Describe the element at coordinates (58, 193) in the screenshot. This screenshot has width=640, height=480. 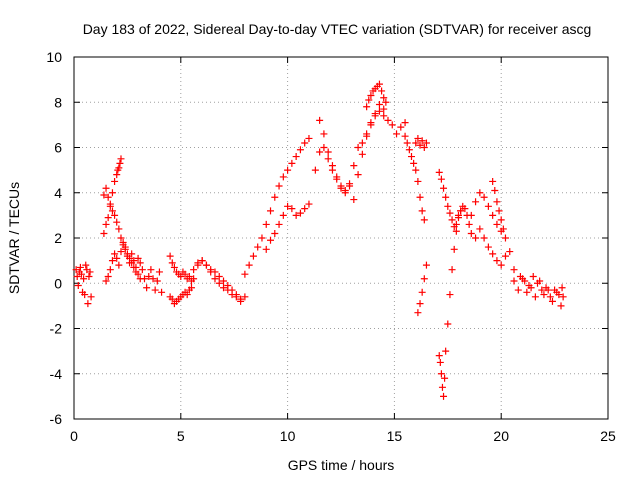
I see `y-tick-label: 4` at that location.